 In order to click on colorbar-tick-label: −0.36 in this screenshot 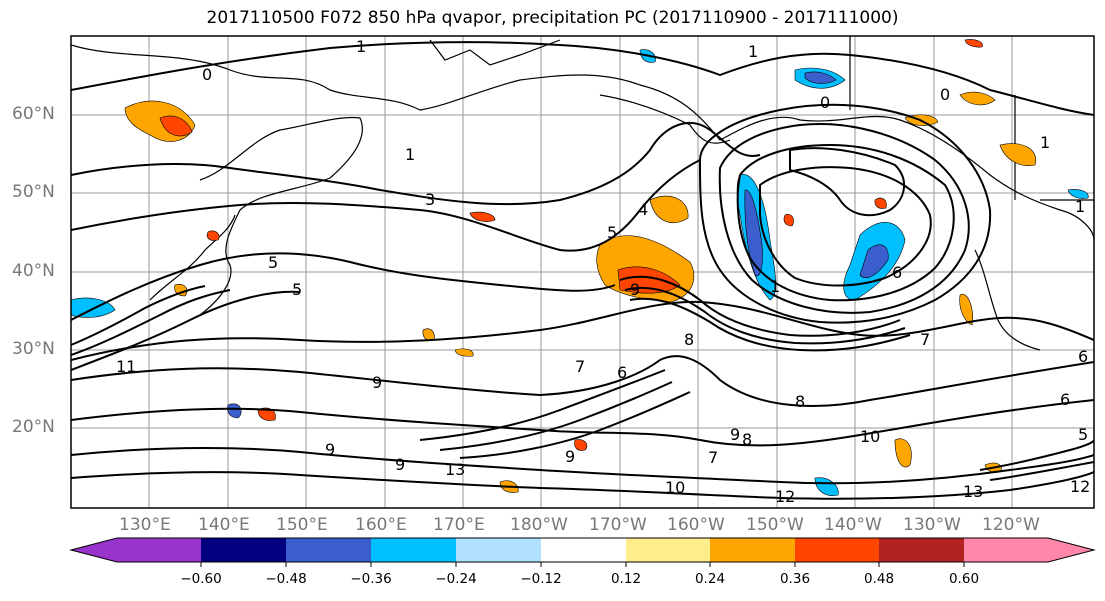, I will do `click(371, 579)`.